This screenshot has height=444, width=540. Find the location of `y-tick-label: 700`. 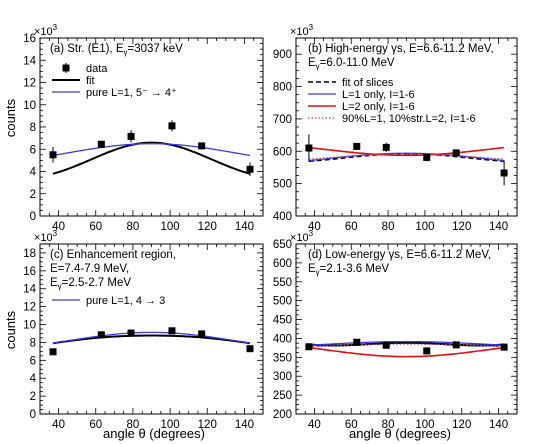

y-tick-label: 700 is located at coordinates (282, 120).